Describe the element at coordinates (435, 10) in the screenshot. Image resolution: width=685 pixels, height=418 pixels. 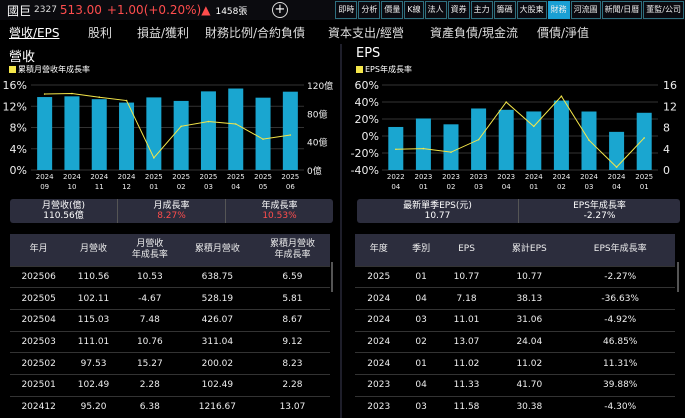
I see `nav-button-4: 法人` at that location.